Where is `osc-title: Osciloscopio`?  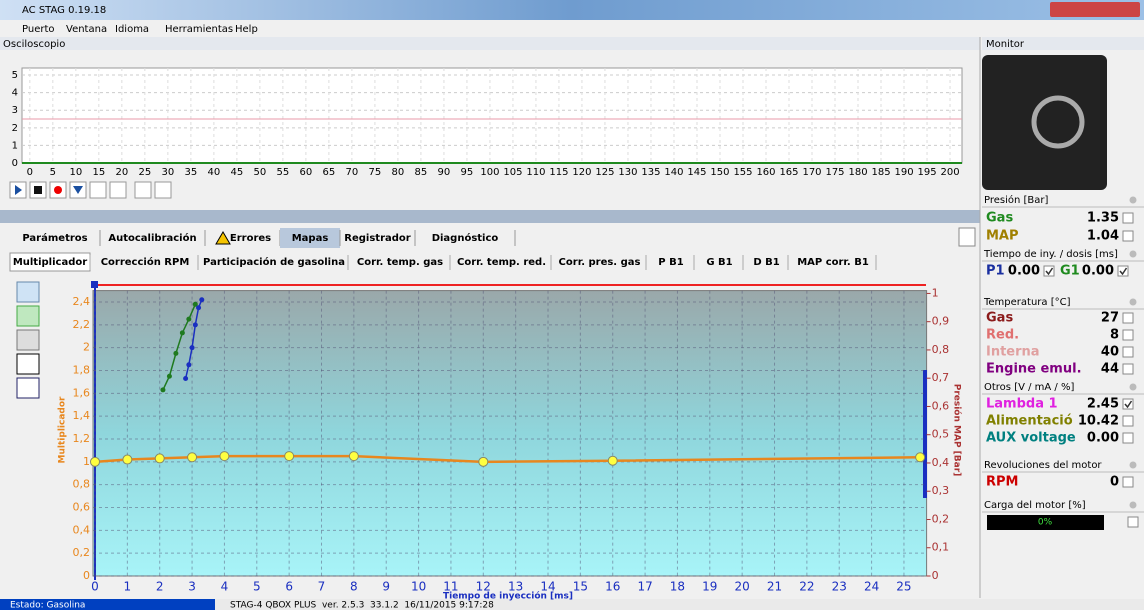
osc-title: Osciloscopio is located at coordinates (34, 44).